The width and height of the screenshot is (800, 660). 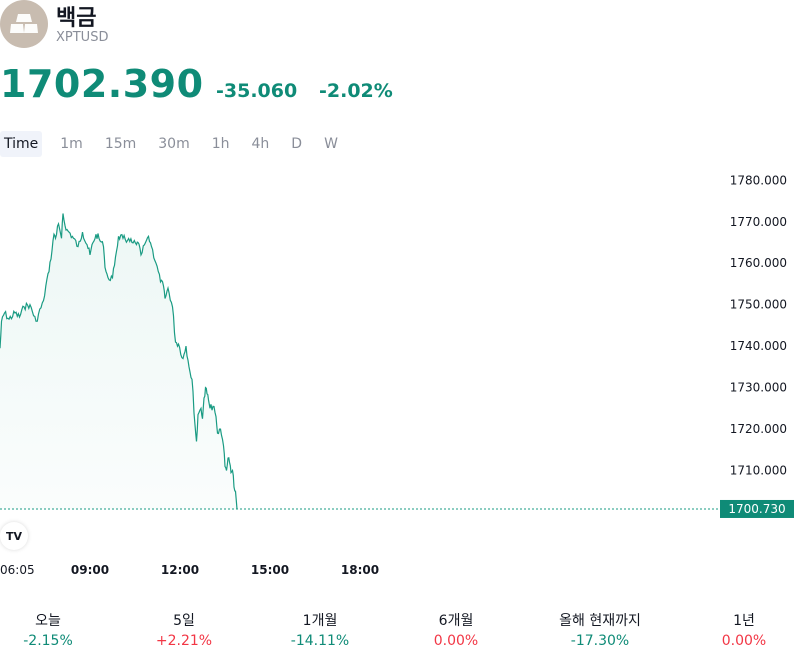 What do you see at coordinates (21, 144) in the screenshot?
I see `tab-time: Time` at bounding box center [21, 144].